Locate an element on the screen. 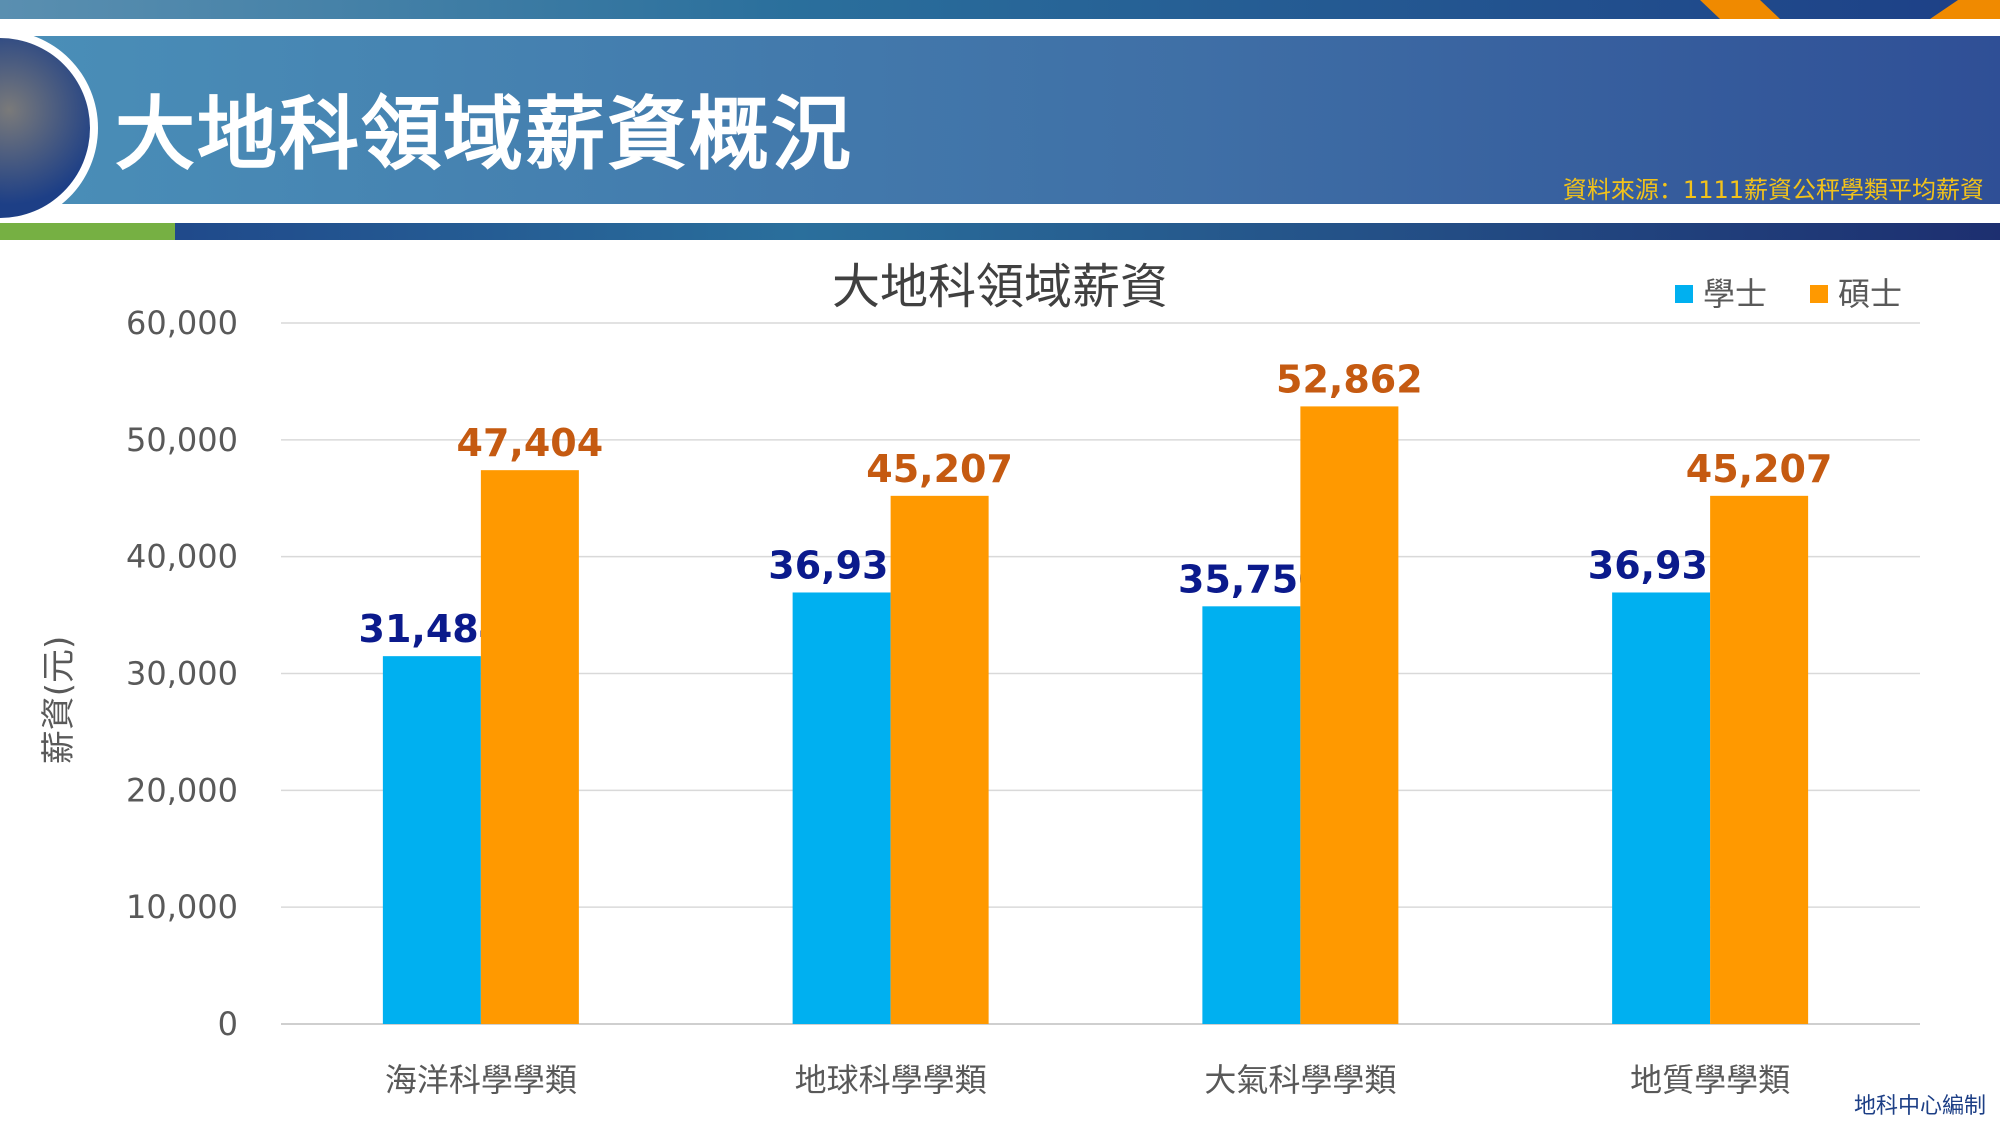  y-axis-label: 薪資(元) is located at coordinates (59, 700).